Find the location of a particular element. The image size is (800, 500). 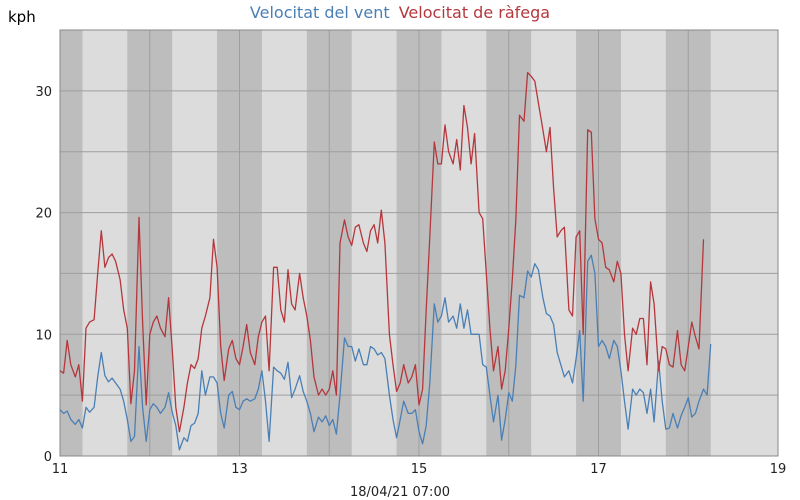

y-tick-label: 20 is located at coordinates (43, 214).